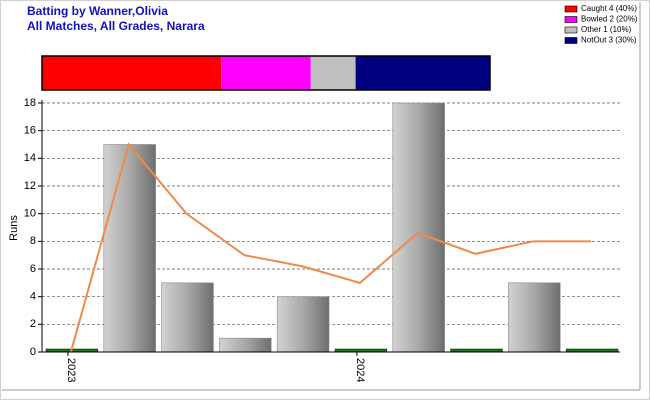 This screenshot has width=650, height=400. What do you see at coordinates (33, 269) in the screenshot?
I see `y-tick-label: 6` at bounding box center [33, 269].